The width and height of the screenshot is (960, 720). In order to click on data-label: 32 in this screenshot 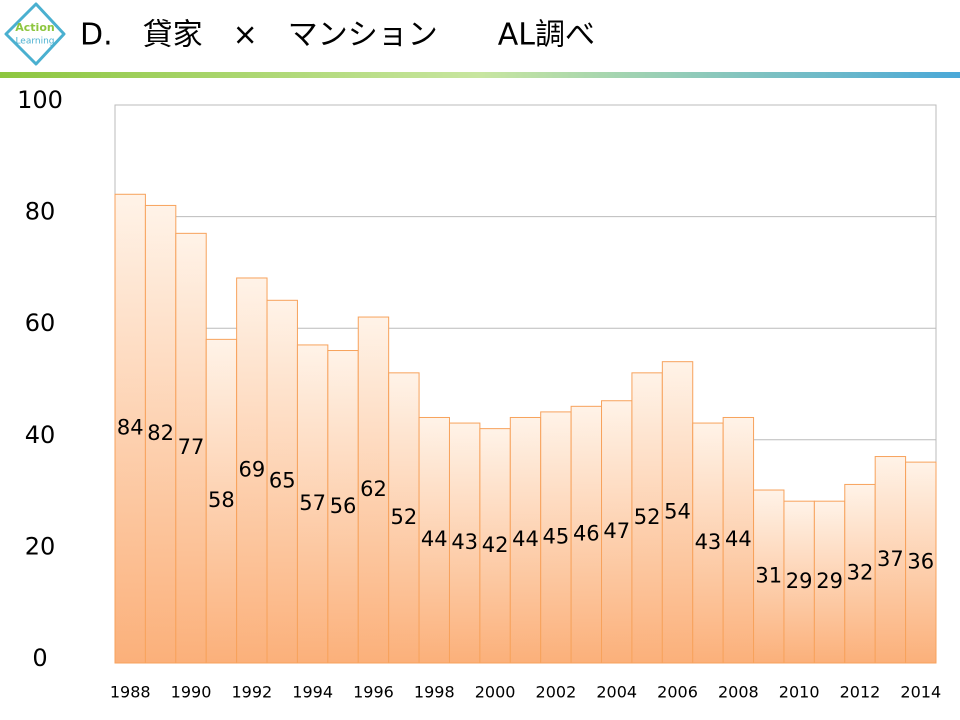, I will do `click(860, 573)`.